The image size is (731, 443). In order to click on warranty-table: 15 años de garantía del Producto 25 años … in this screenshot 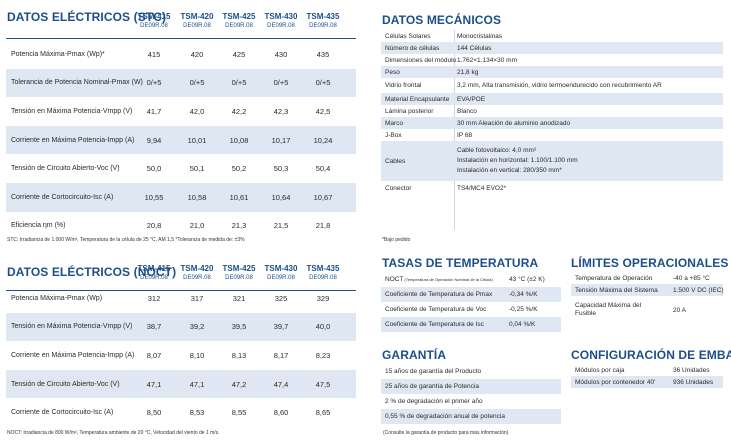, I will do `click(471, 395)`.